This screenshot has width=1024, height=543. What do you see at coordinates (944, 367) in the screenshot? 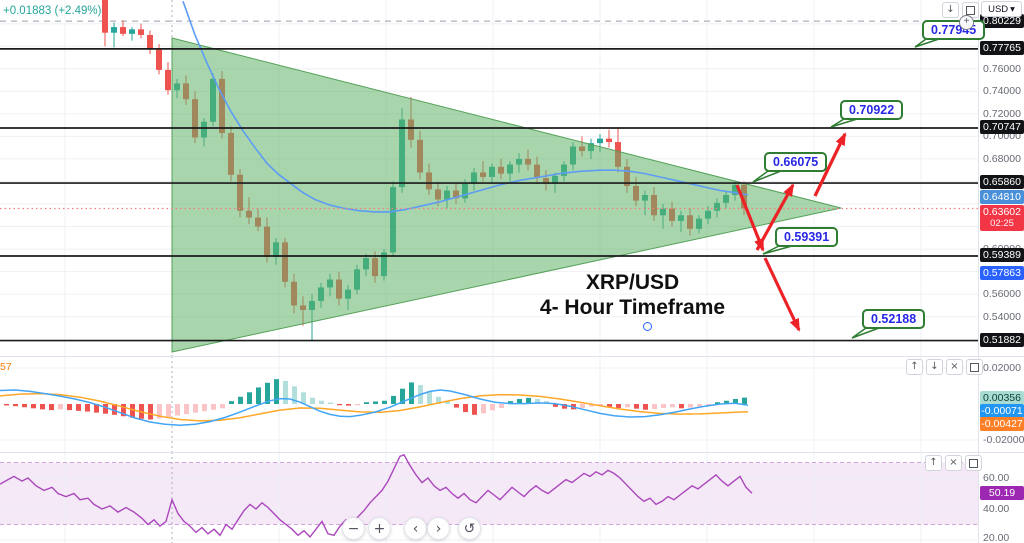
I see `macd-pane-toolbar: ↑ ↓ ×` at bounding box center [944, 367].